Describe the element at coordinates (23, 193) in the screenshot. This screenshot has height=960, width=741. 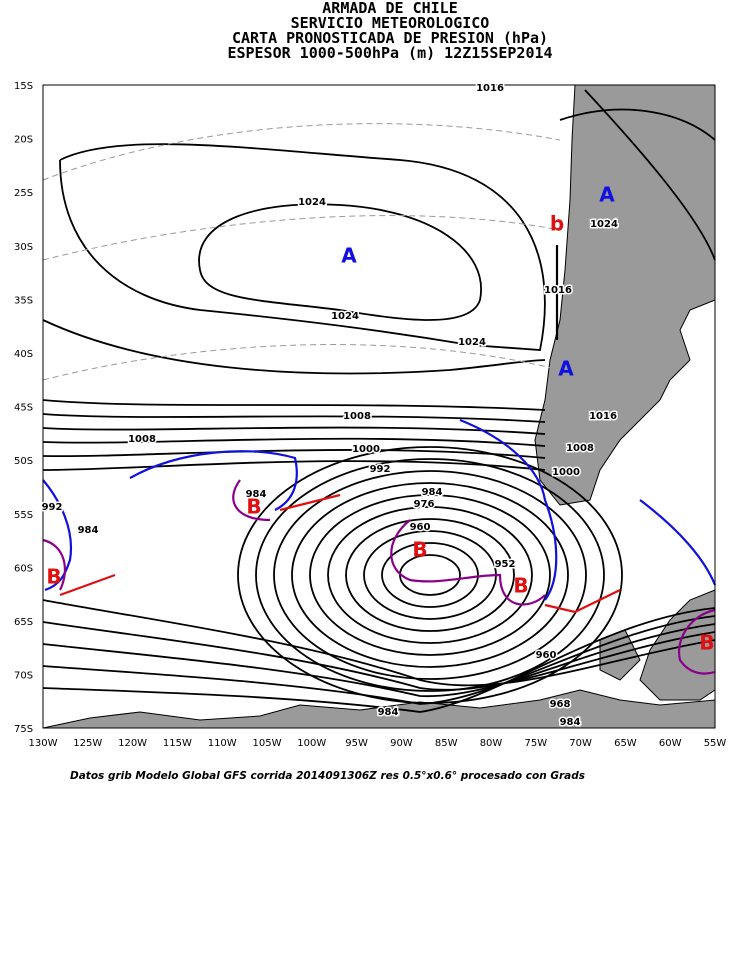
I see `latitude-label: 25S` at that location.